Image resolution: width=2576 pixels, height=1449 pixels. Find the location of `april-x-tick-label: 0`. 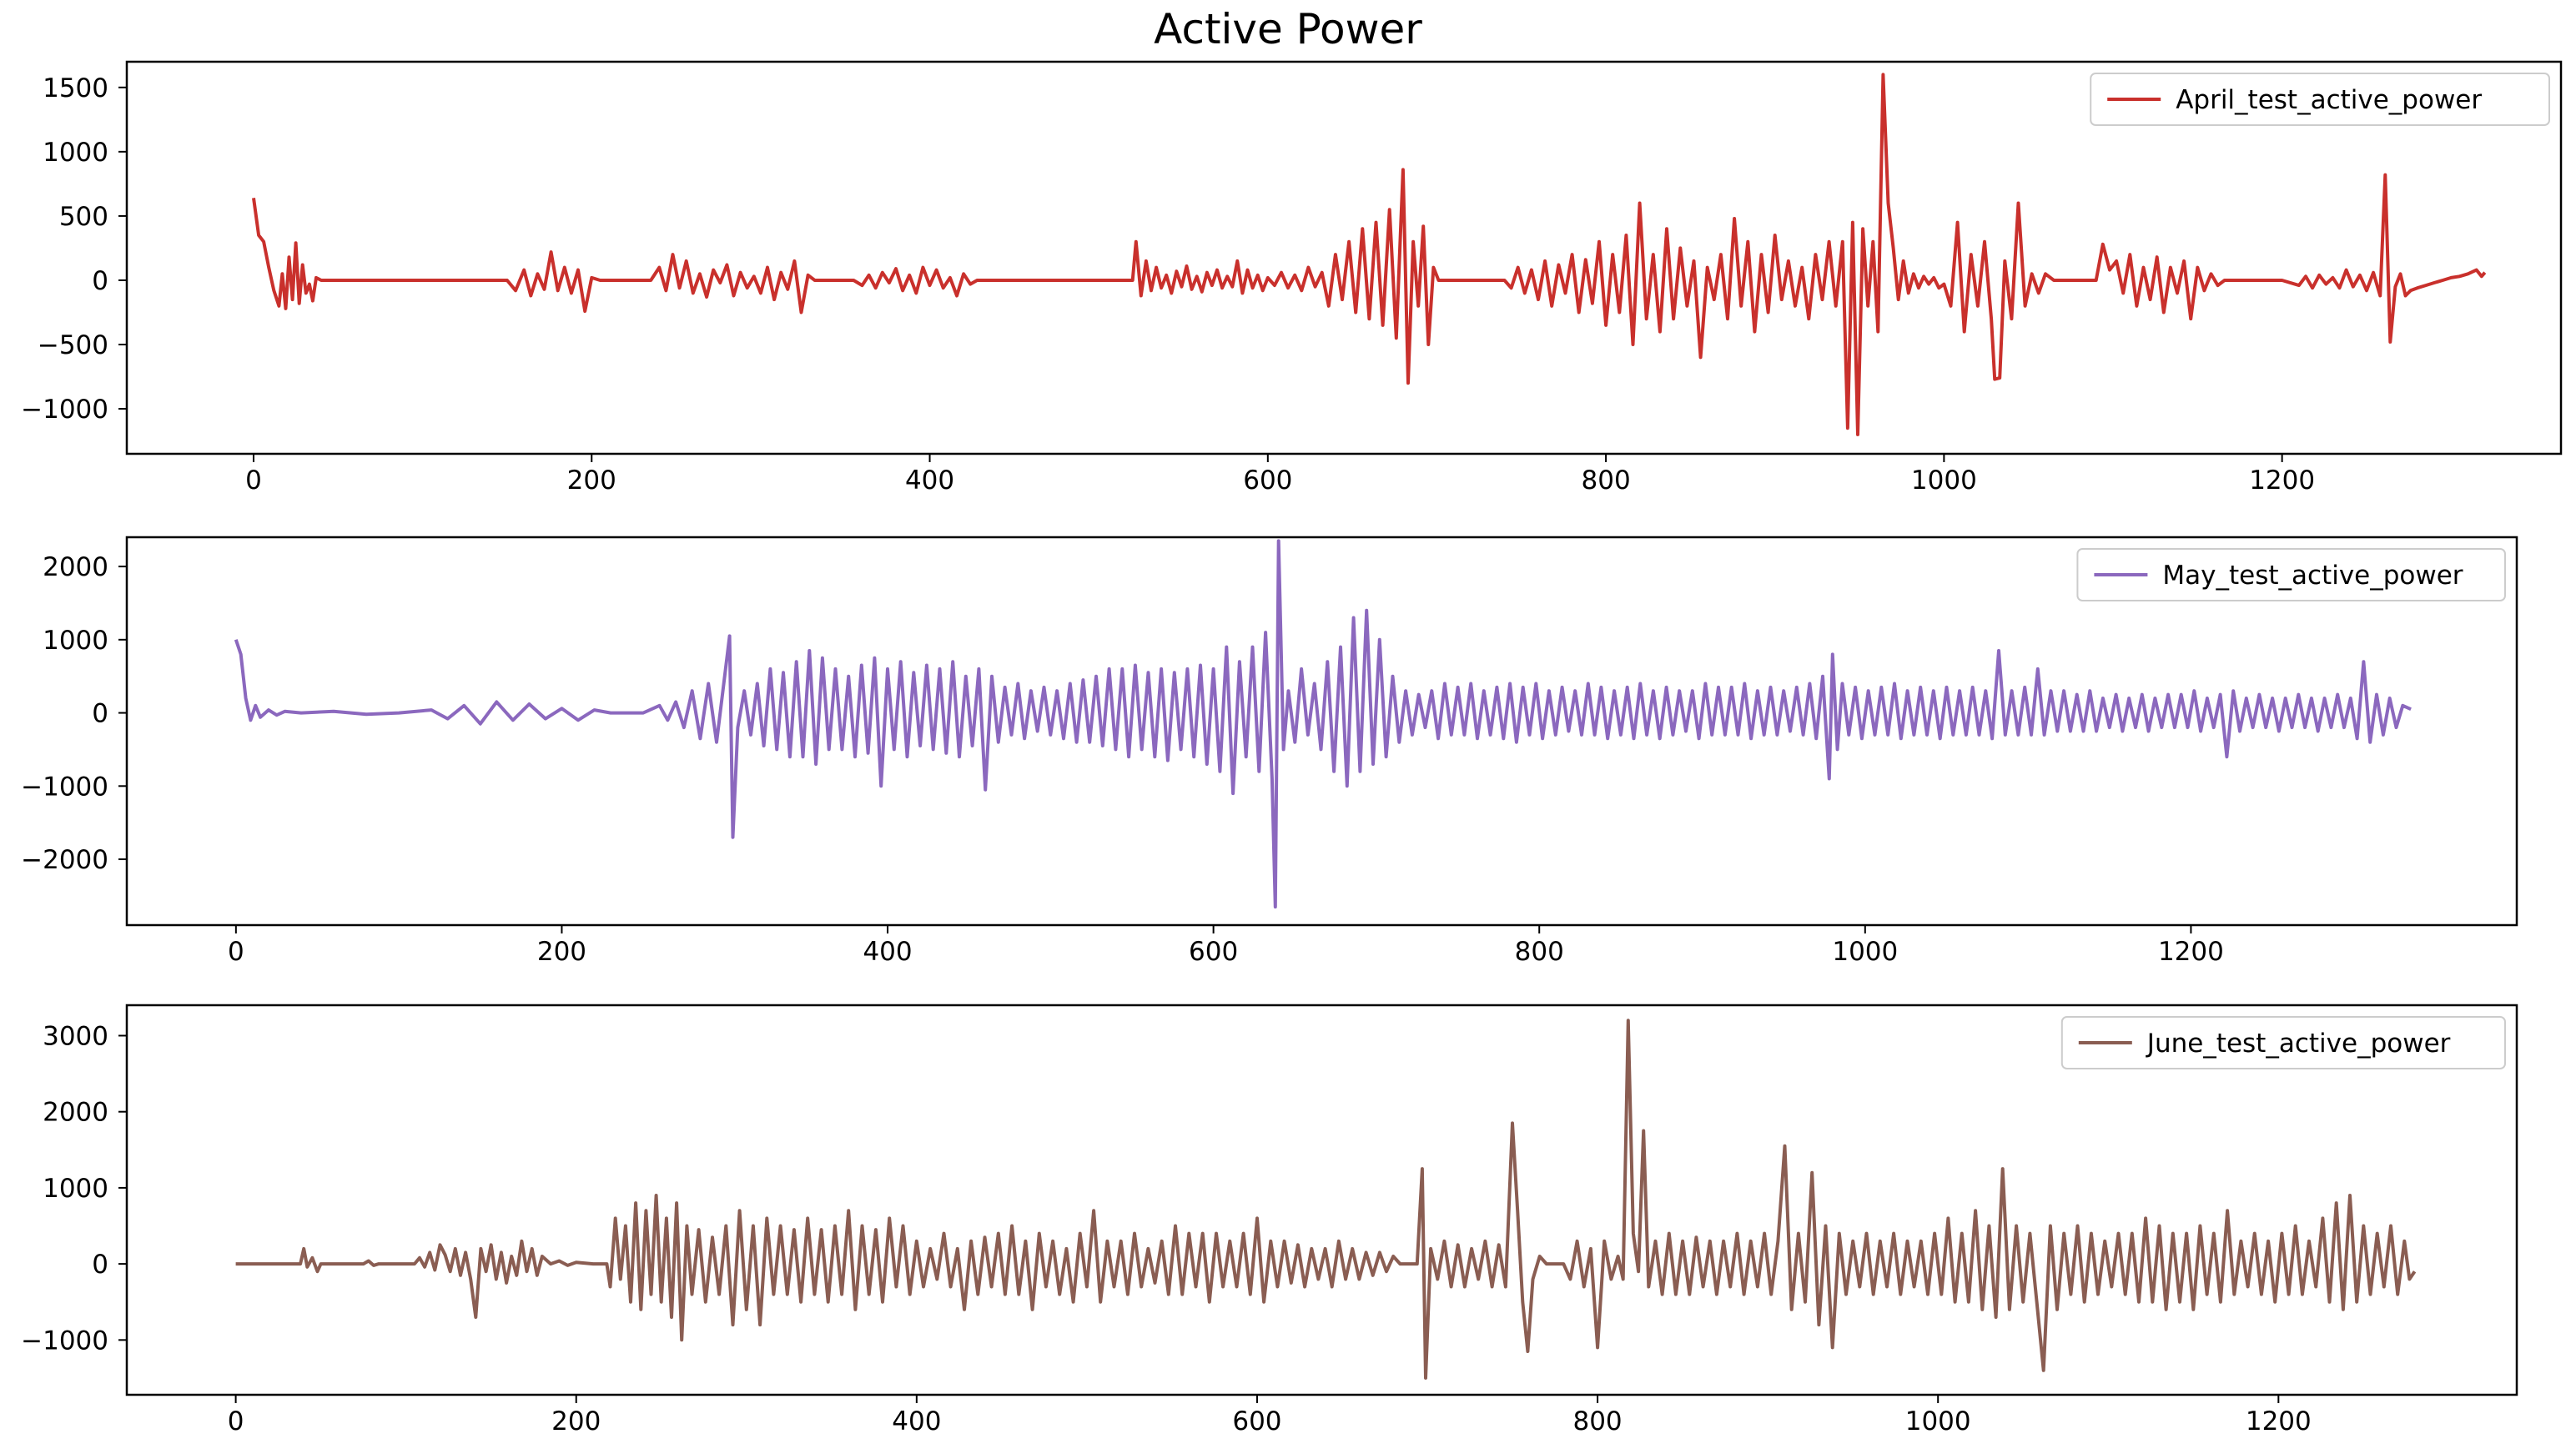

april-x-tick-label: 0 is located at coordinates (253, 480).